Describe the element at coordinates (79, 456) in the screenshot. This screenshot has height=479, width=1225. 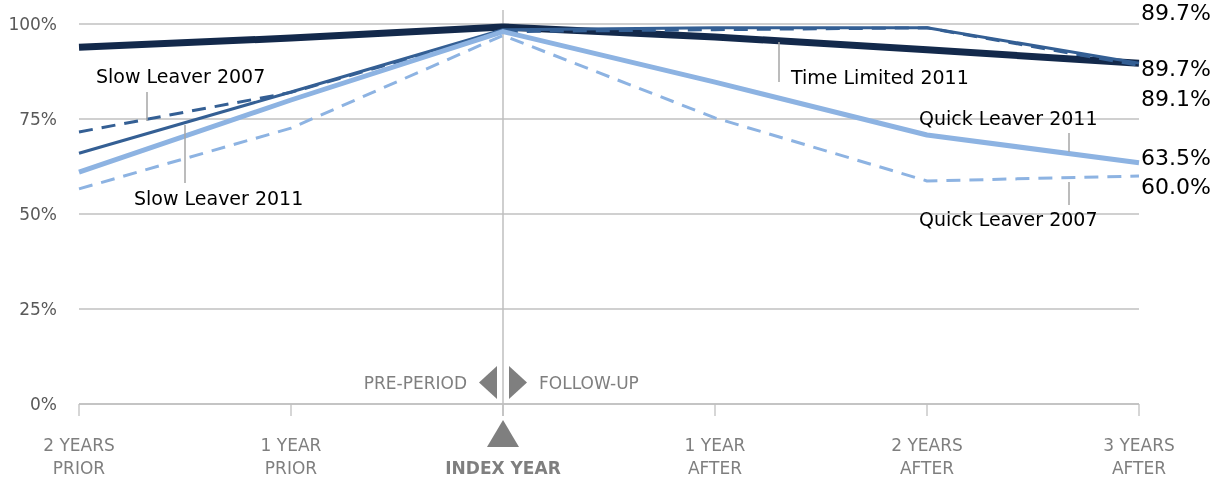
I see `x-tick-label: 2 YEARS PRIOR` at that location.